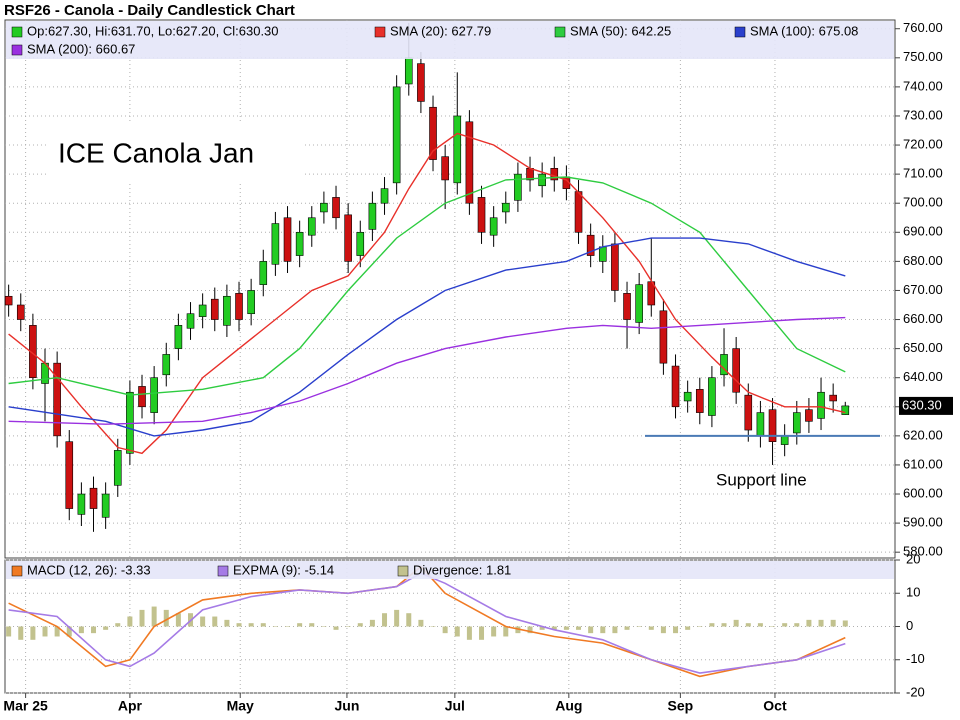 Image resolution: width=960 pixels, height=720 pixels. I want to click on y-tick-label: 700.00, so click(923, 202).